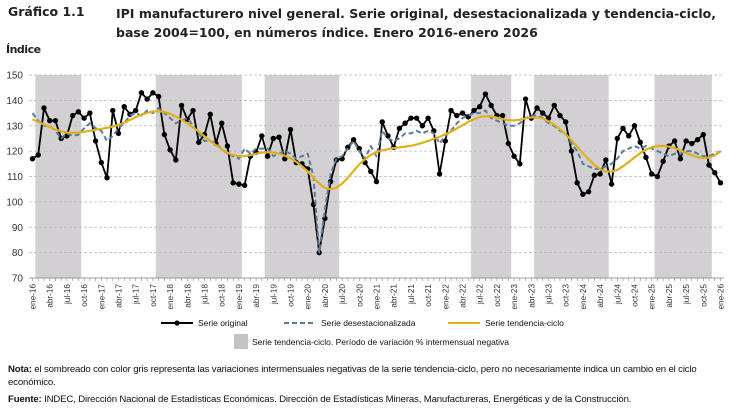 The image size is (730, 409). I want to click on x-tick-label: abr-25, so click(669, 296).